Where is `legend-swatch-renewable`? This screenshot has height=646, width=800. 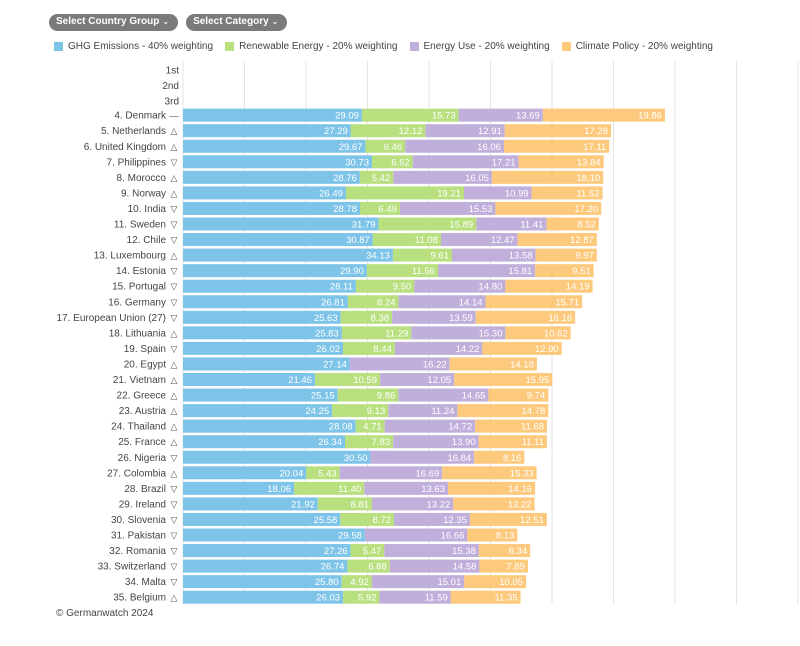
legend-swatch-renewable is located at coordinates (230, 46).